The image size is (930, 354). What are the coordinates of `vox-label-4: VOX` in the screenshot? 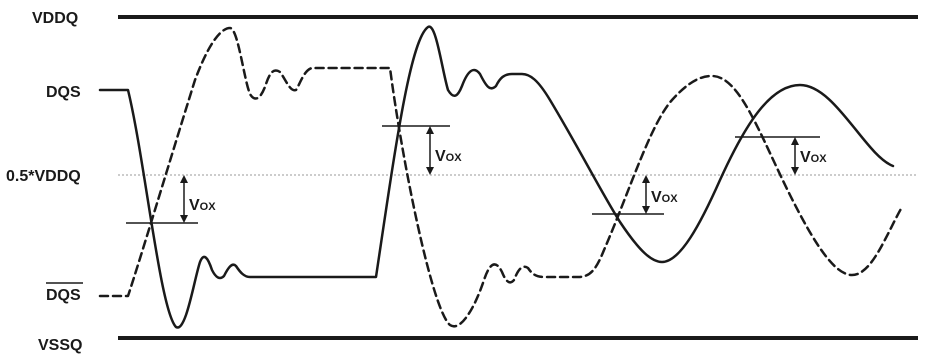 It's located at (813, 157).